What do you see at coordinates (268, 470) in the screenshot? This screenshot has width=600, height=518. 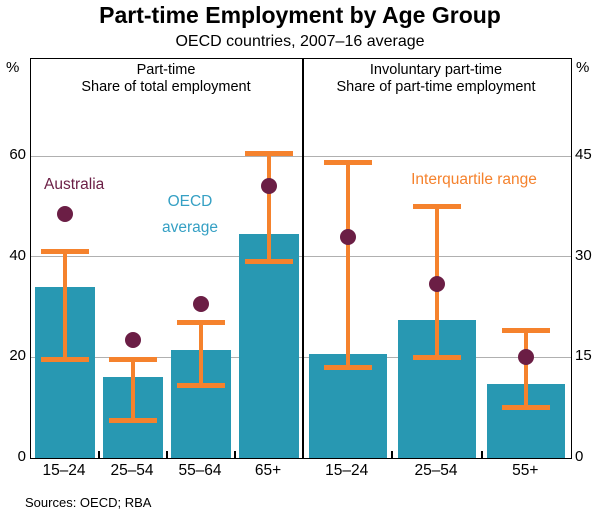 I see `category-label: 65+` at bounding box center [268, 470].